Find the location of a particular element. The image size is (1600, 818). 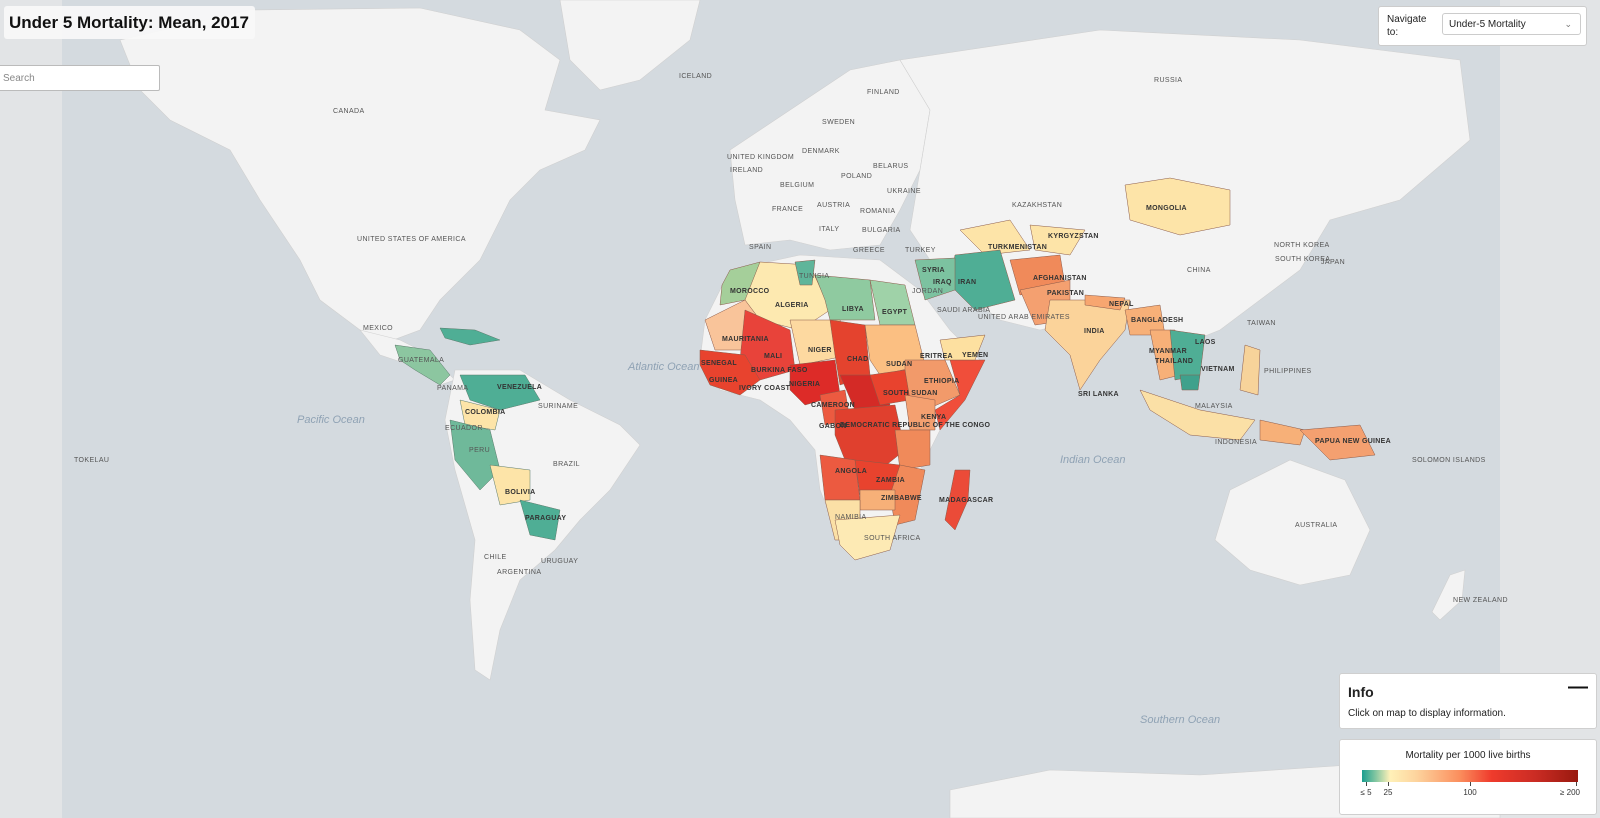

label-united-kingdom: UNITED KINGDOM is located at coordinates (760, 157).